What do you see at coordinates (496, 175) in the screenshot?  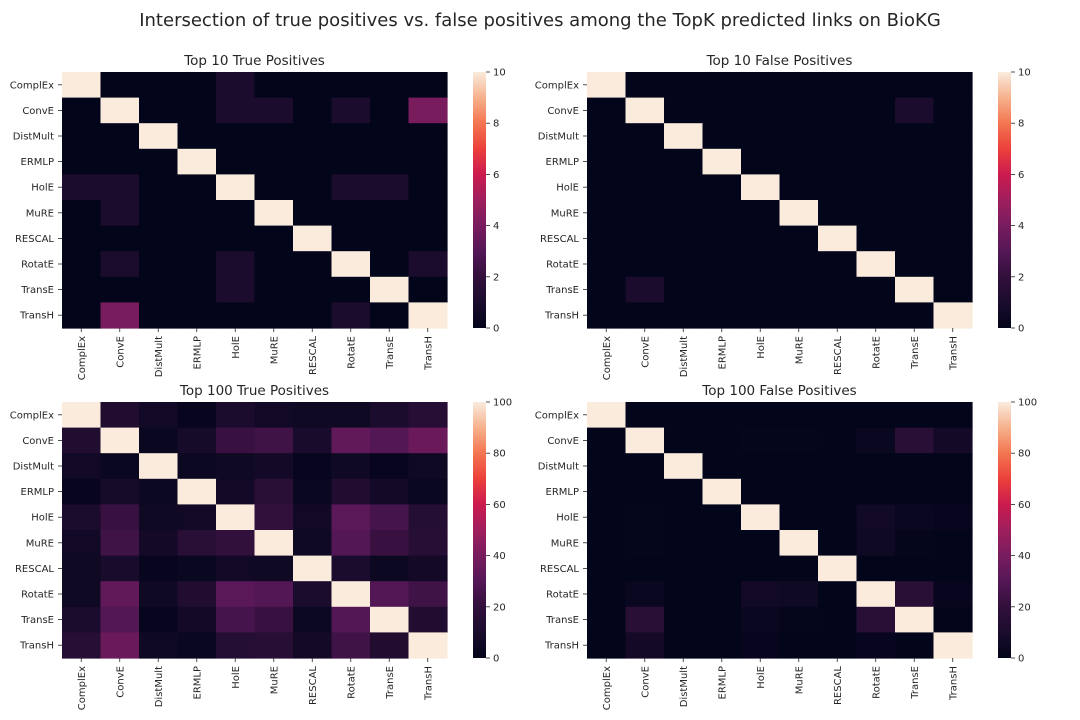 I see `colorbar-tick-label: 6` at bounding box center [496, 175].